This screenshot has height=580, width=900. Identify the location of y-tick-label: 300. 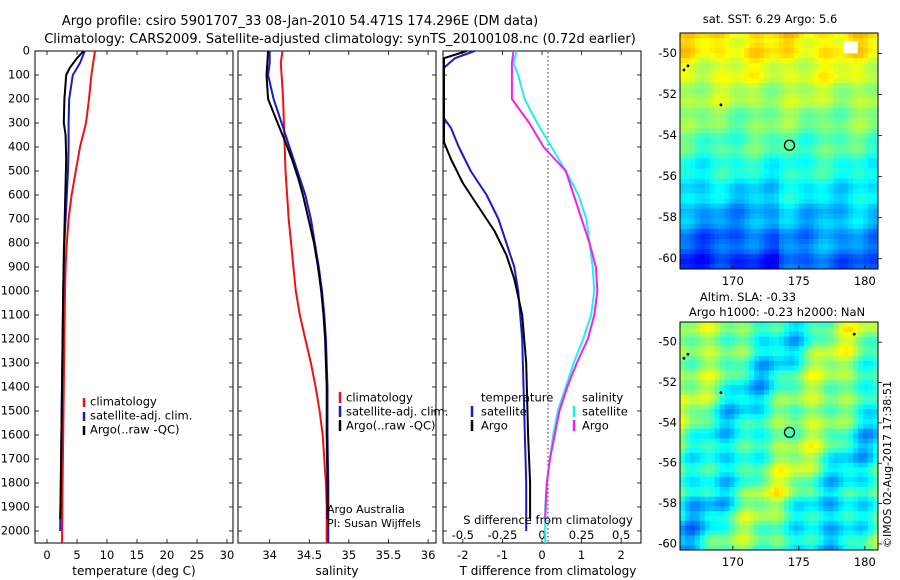
(19, 123).